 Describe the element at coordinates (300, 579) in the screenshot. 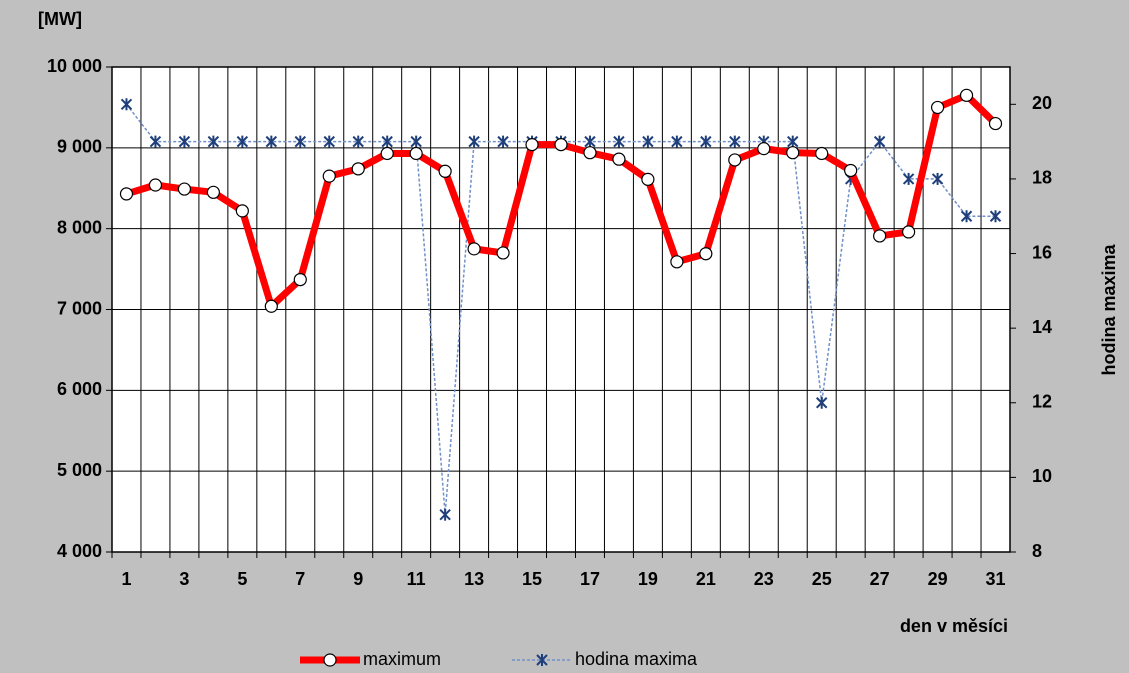

I see `x-tick-label: 7` at that location.